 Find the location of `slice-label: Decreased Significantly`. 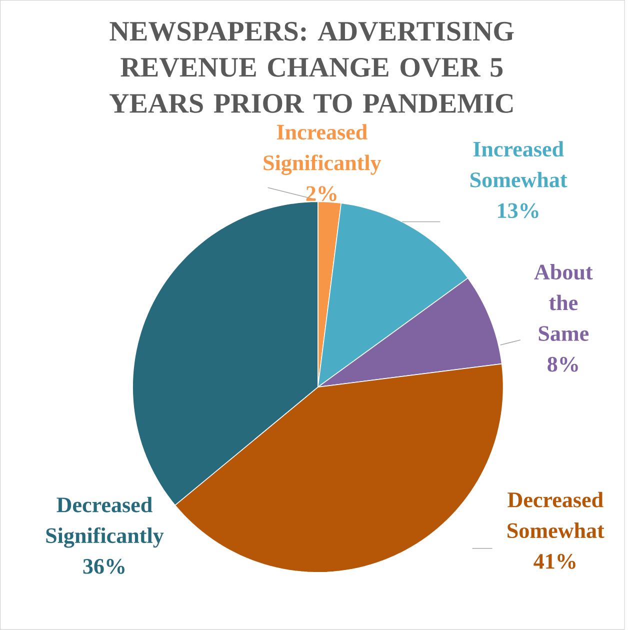

slice-label: Decreased Significantly is located at coordinates (105, 522).